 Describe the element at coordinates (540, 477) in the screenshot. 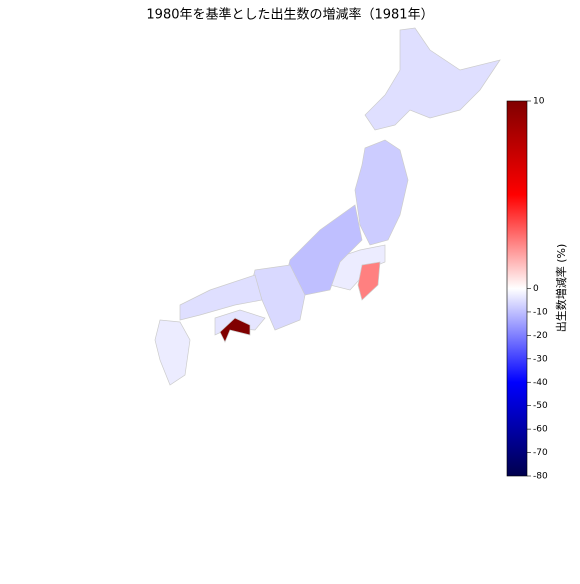

I see `colorbar-tick-label: -80` at that location.